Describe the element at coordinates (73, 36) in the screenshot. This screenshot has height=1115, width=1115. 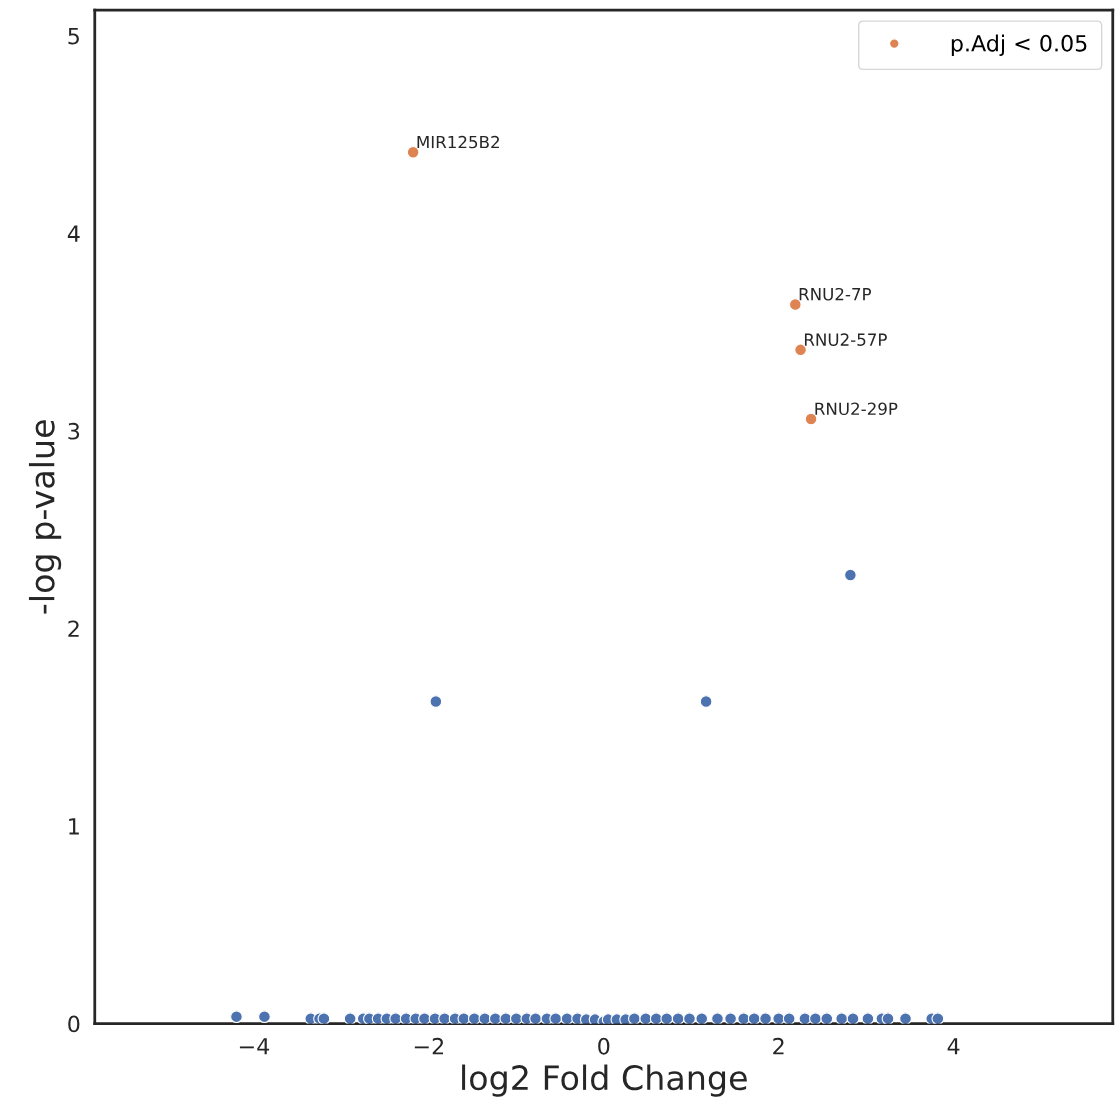
I see `y-tick-label: 5` at that location.